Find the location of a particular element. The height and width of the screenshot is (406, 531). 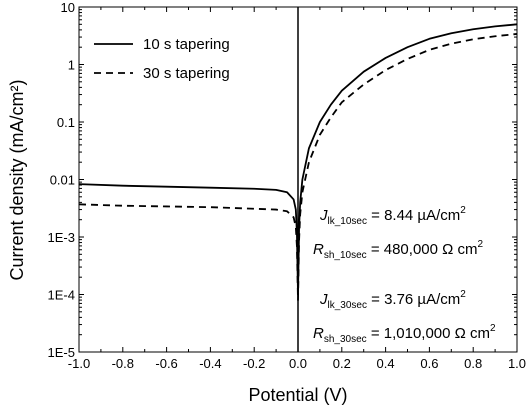

x-tick-label: 0.0 is located at coordinates (298, 363).